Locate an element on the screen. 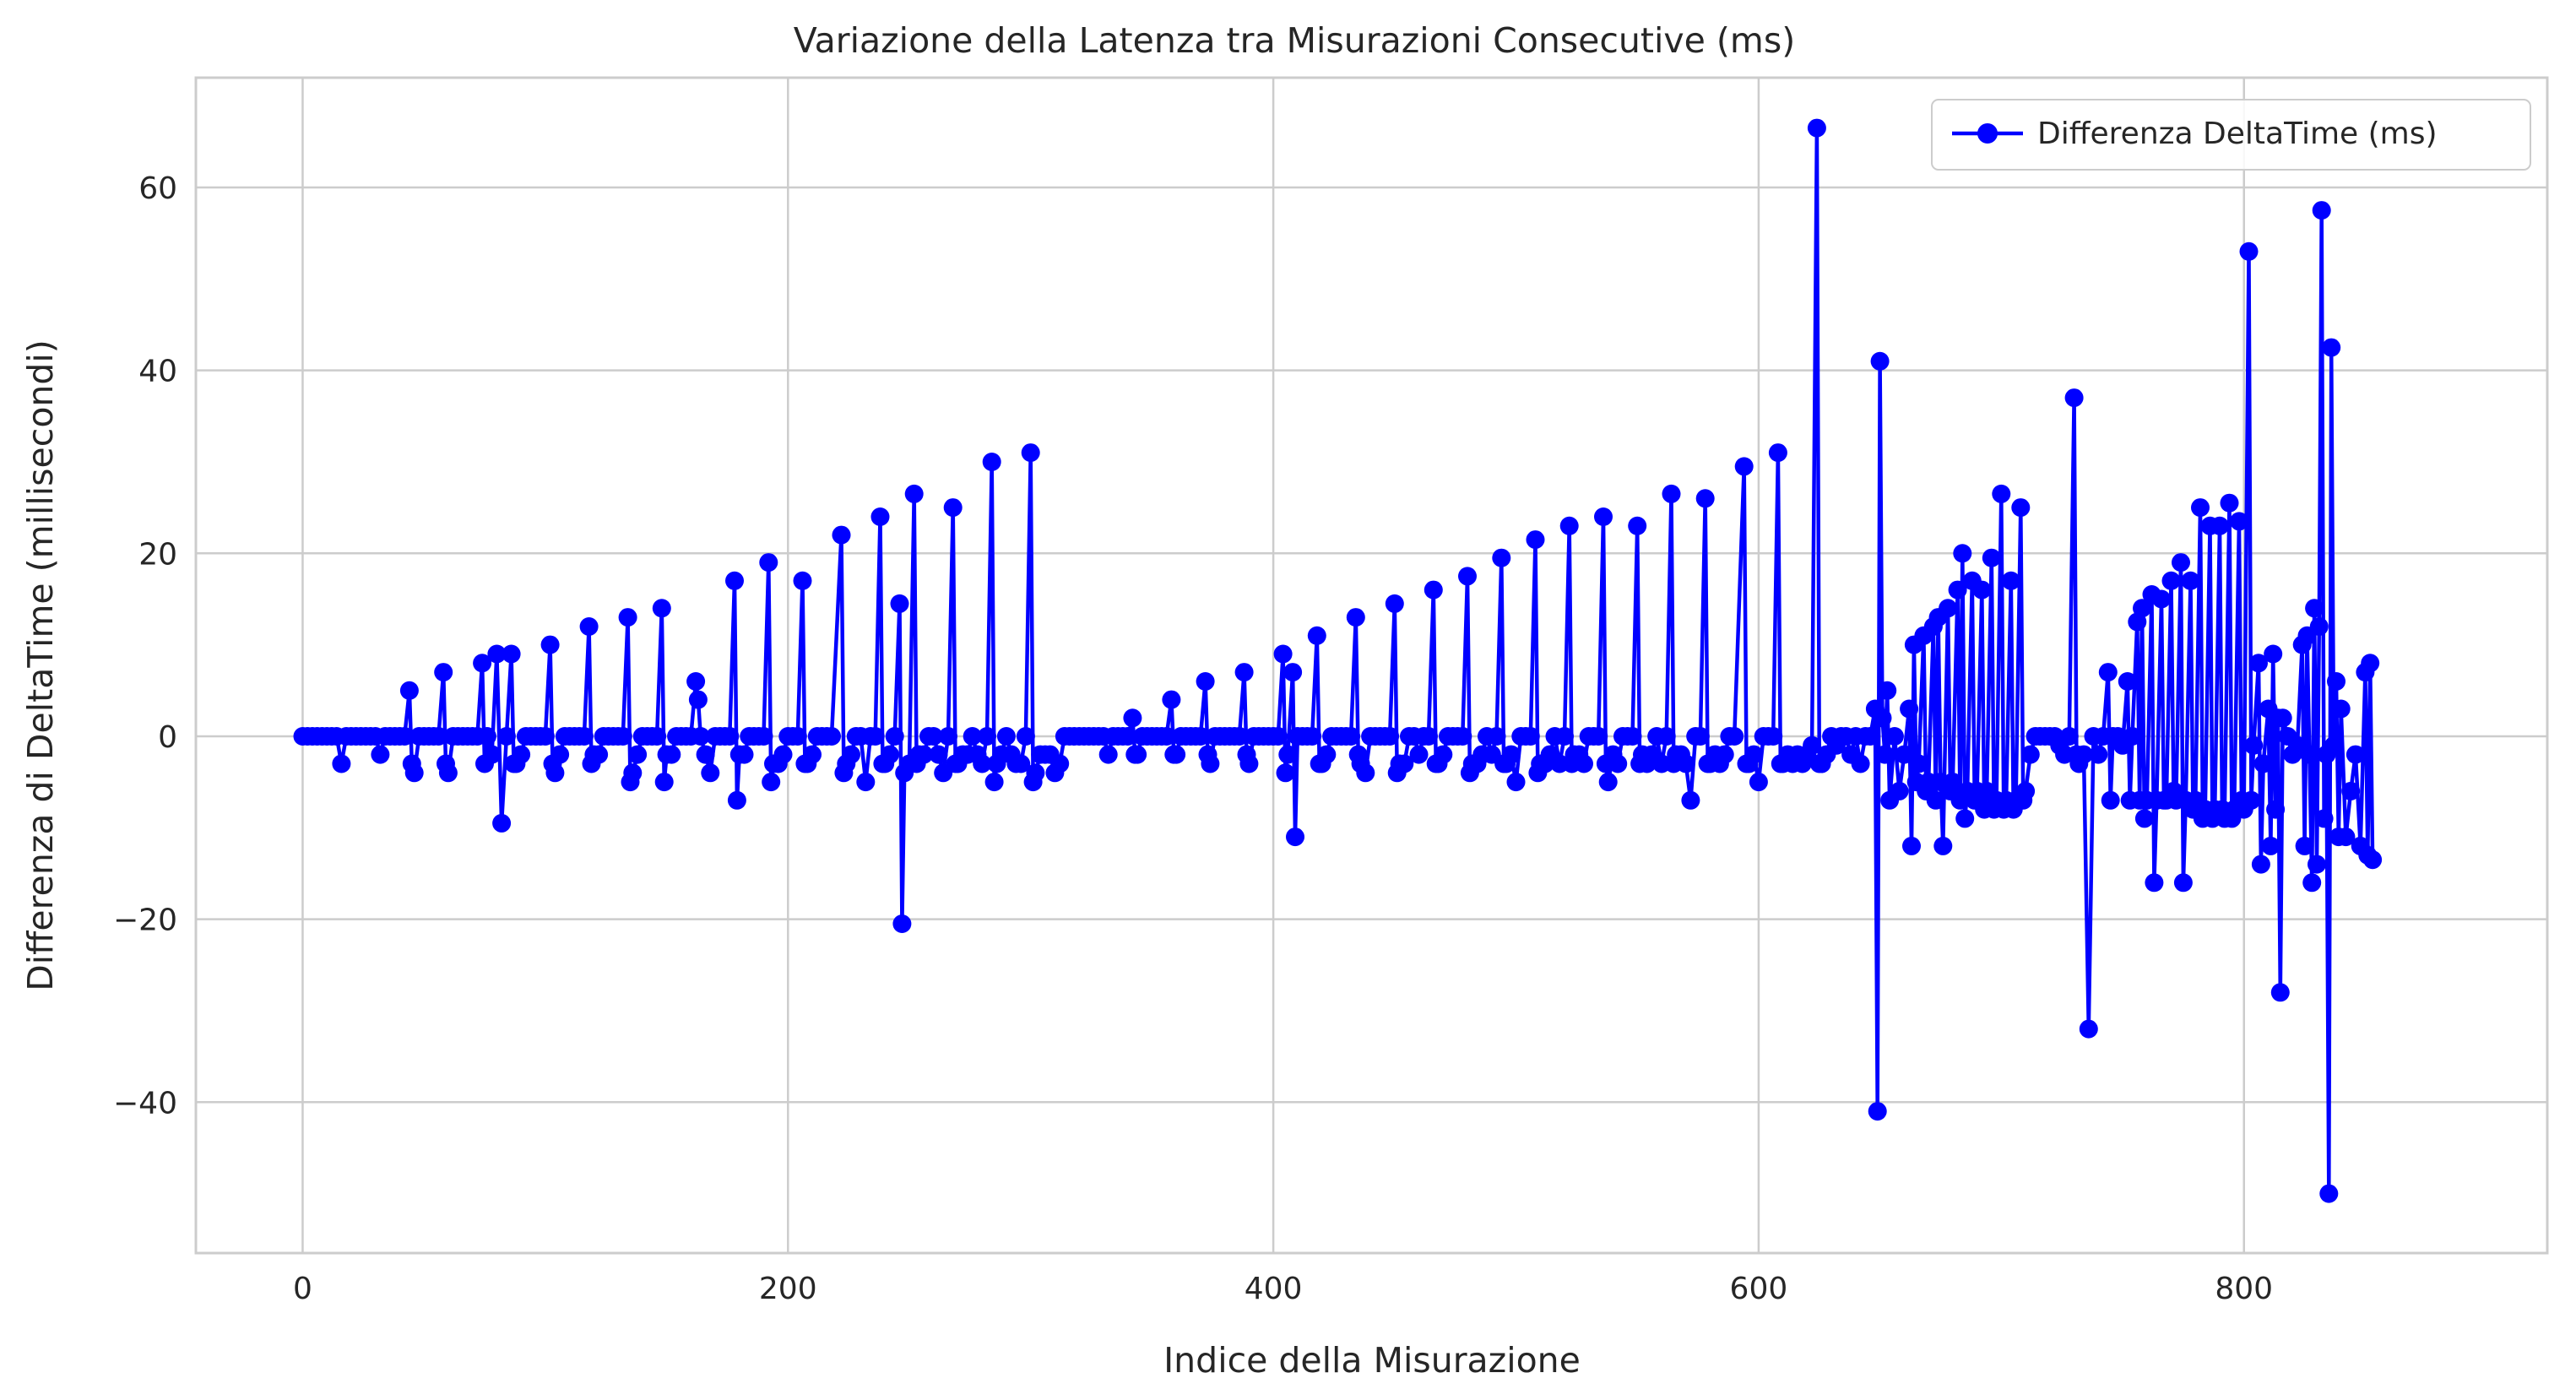 This screenshot has height=1400, width=2576. legend-marker-swatch is located at coordinates (1988, 133).